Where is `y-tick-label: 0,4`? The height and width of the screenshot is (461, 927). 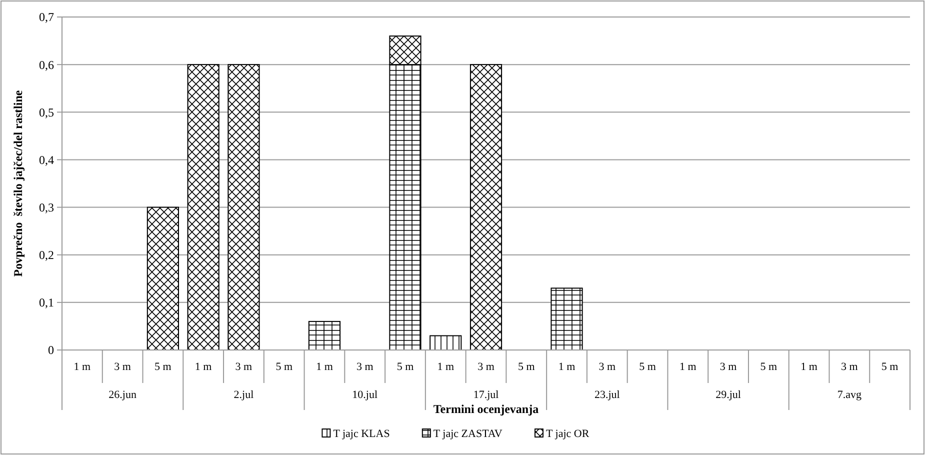
y-tick-label: 0,4 is located at coordinates (46, 159).